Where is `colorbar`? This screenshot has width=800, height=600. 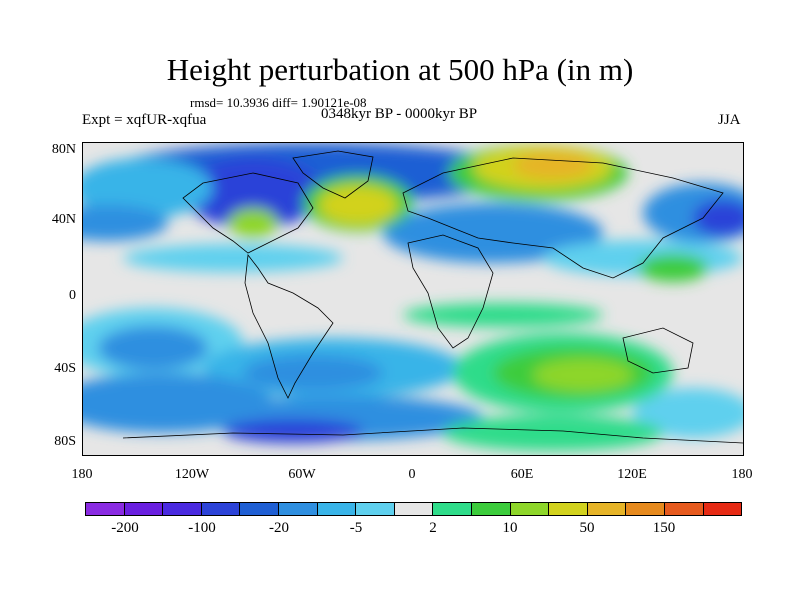
colorbar is located at coordinates (413, 509).